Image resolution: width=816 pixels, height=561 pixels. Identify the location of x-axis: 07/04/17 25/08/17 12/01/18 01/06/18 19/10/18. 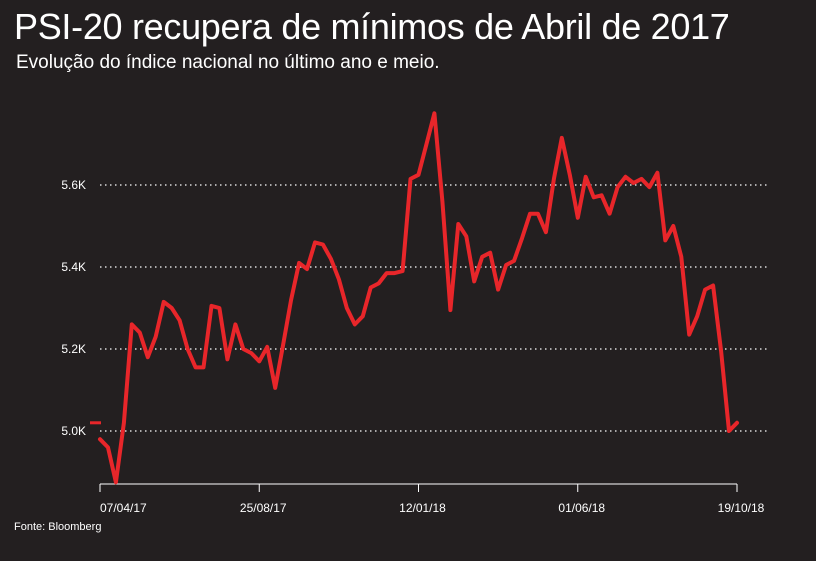
(432, 499).